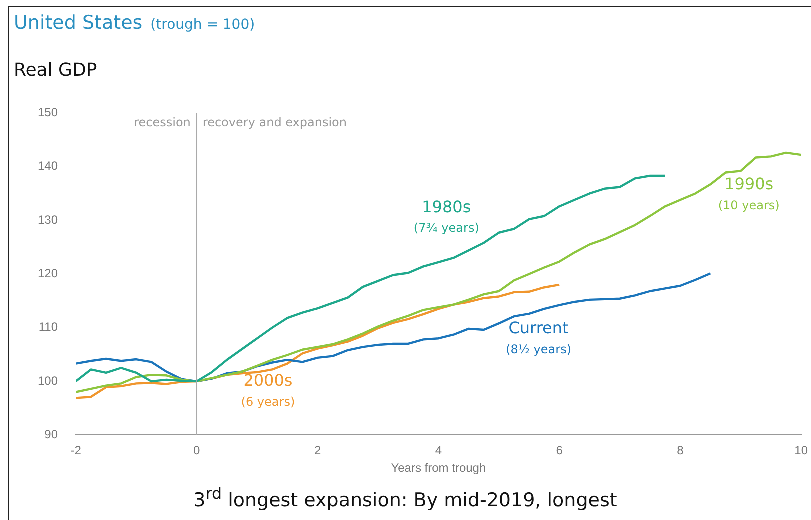 The width and height of the screenshot is (811, 520). Describe the element at coordinates (447, 228) in the screenshot. I see `annotation: (7¾ years)` at that location.